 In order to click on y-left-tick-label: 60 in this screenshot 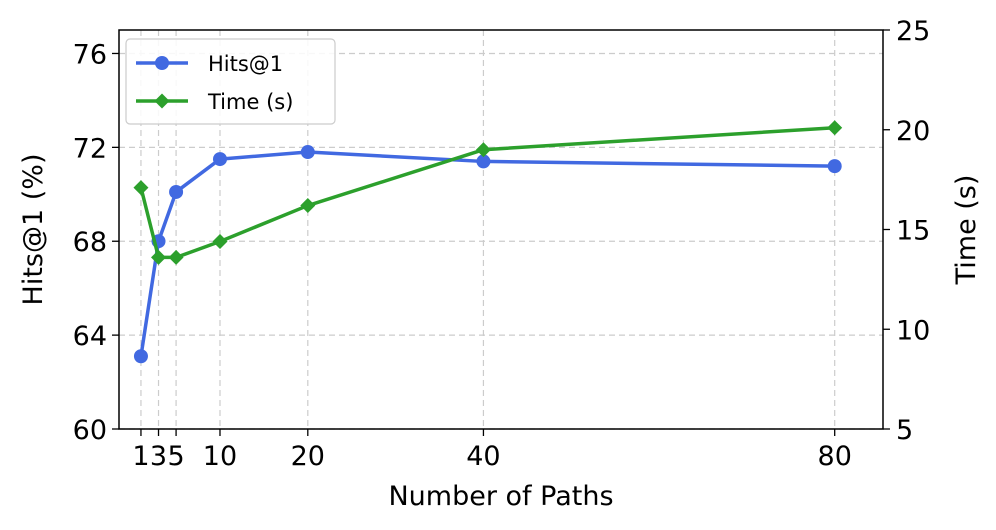, I will do `click(90, 430)`.